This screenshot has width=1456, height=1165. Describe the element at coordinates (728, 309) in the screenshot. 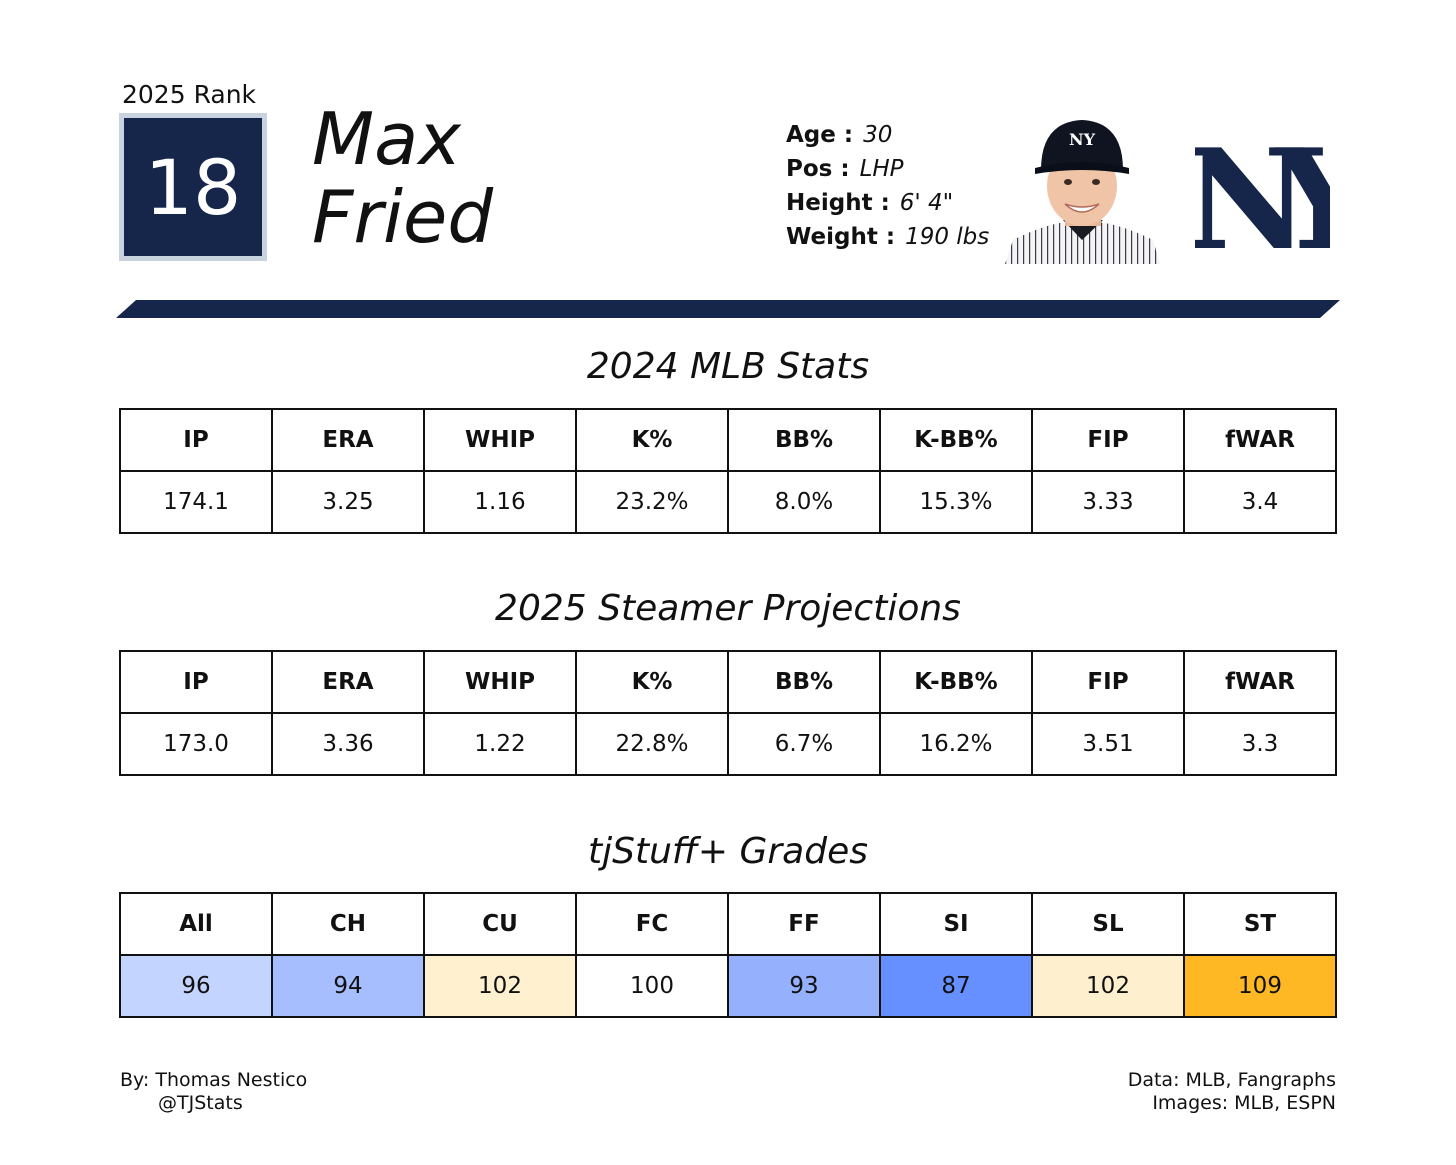

I see `header-divider` at that location.